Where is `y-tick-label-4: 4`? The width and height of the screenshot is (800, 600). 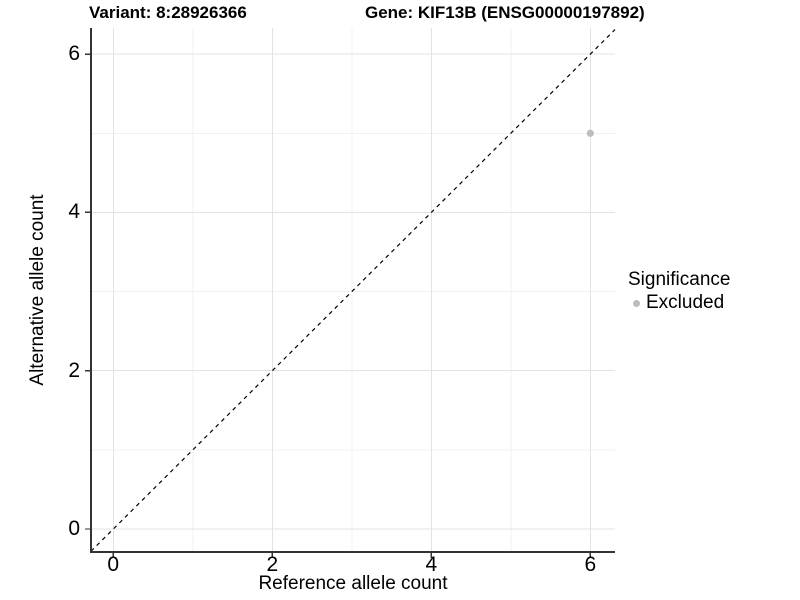 y-tick-label-4: 4 is located at coordinates (74, 212).